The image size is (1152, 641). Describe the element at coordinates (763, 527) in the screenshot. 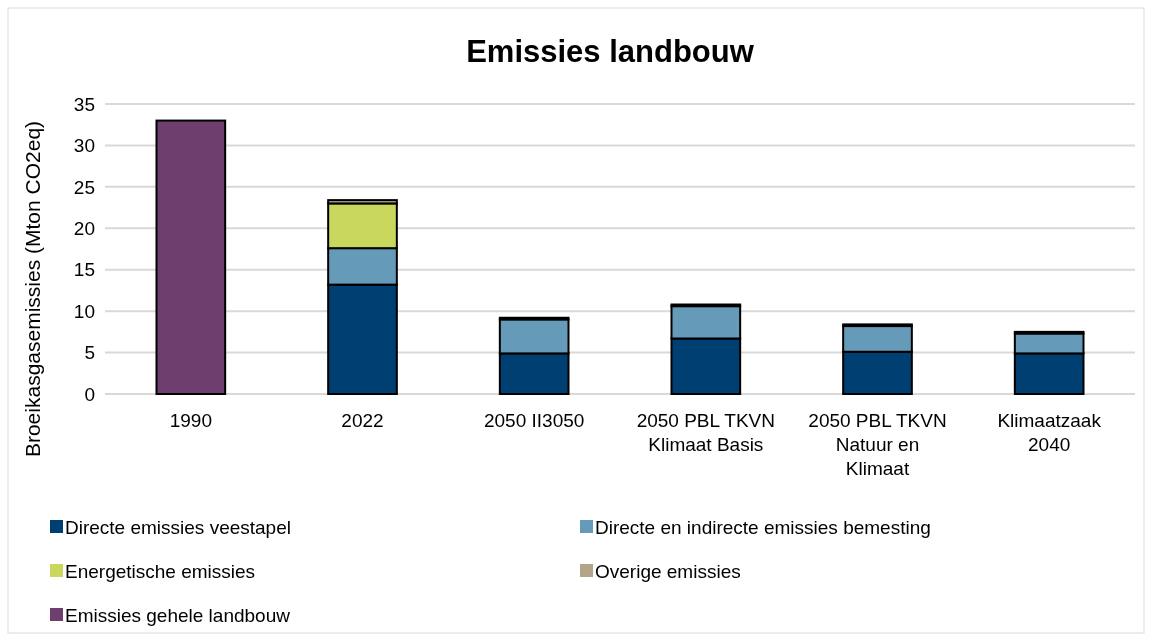

I see `legend-label: Directe en indirecte emissies bemesting` at that location.